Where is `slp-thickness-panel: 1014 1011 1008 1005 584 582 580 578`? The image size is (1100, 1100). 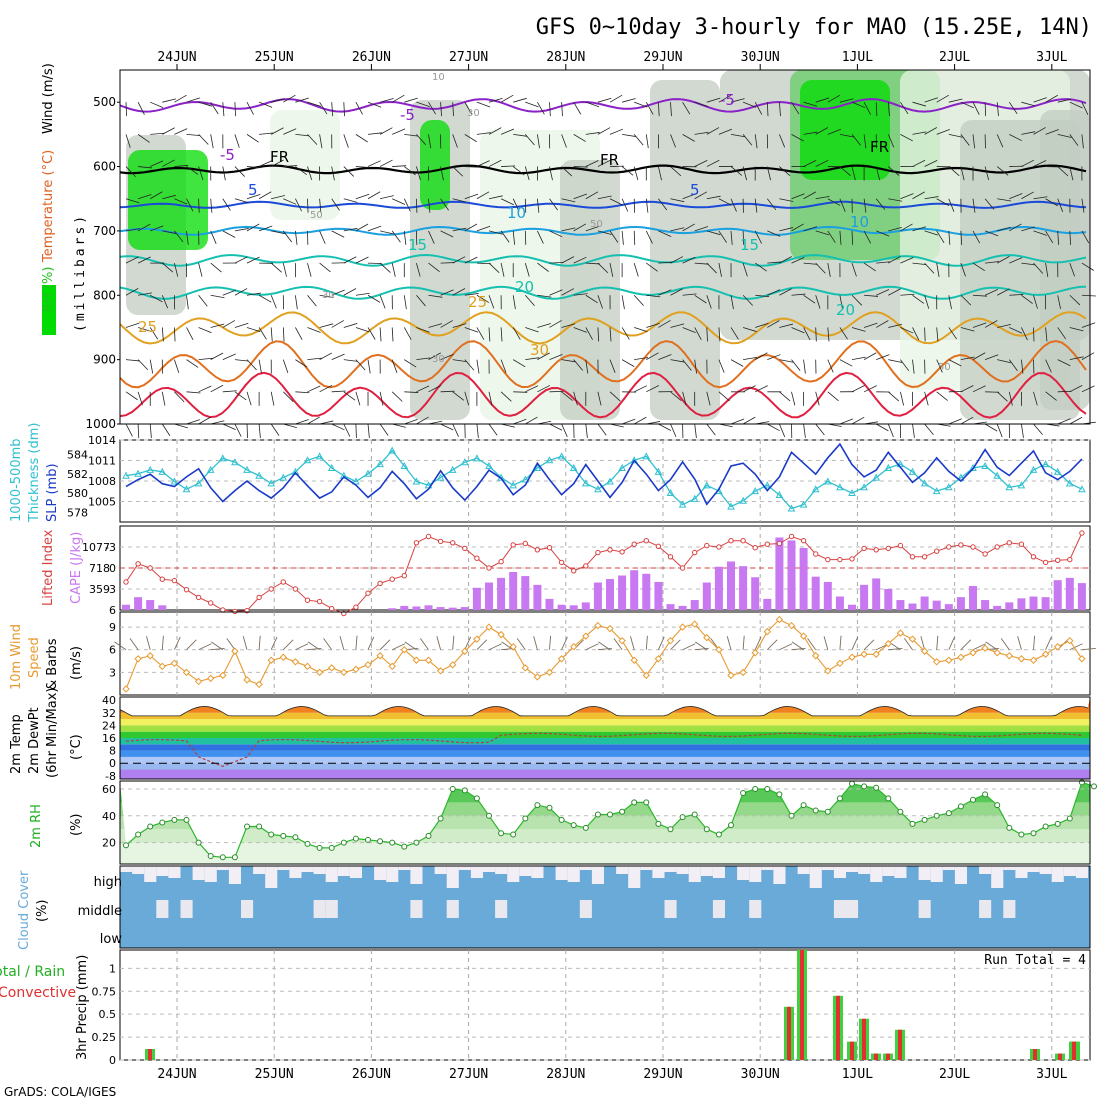 slp-thickness-panel: 1014 1011 1008 1005 584 582 580 578 is located at coordinates (579, 478).